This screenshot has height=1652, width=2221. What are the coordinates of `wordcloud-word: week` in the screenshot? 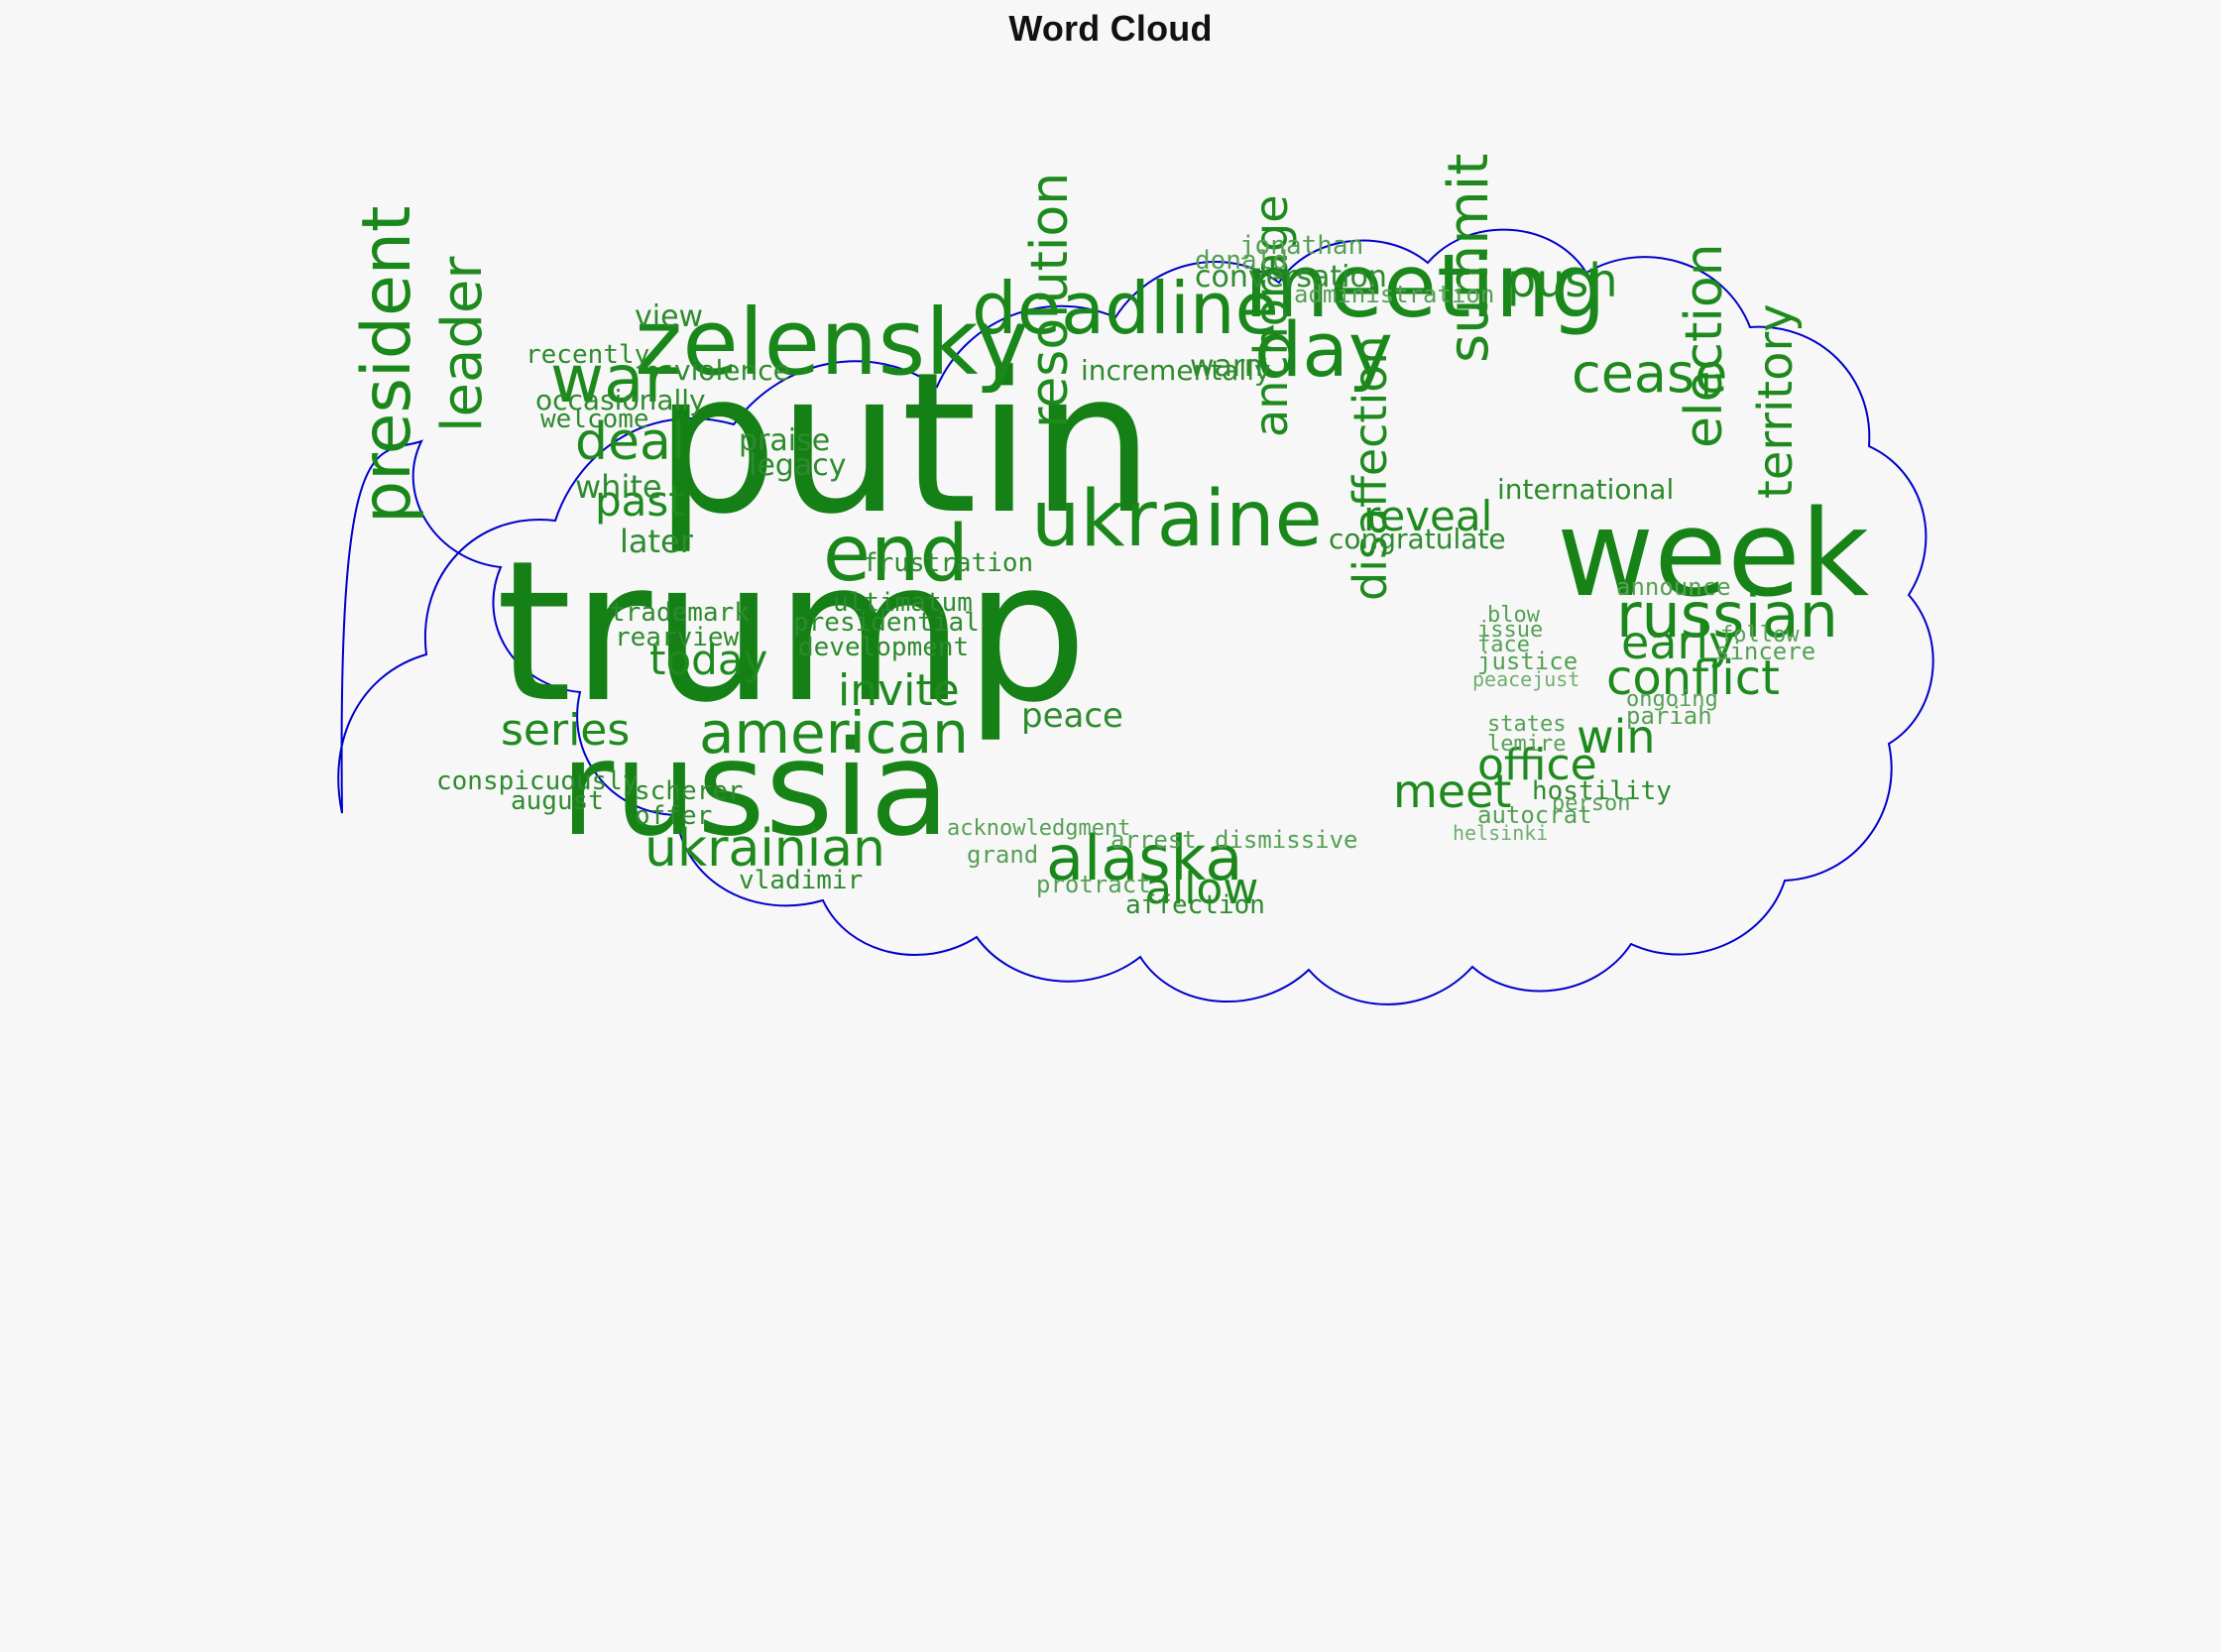 It's located at (1713, 555).